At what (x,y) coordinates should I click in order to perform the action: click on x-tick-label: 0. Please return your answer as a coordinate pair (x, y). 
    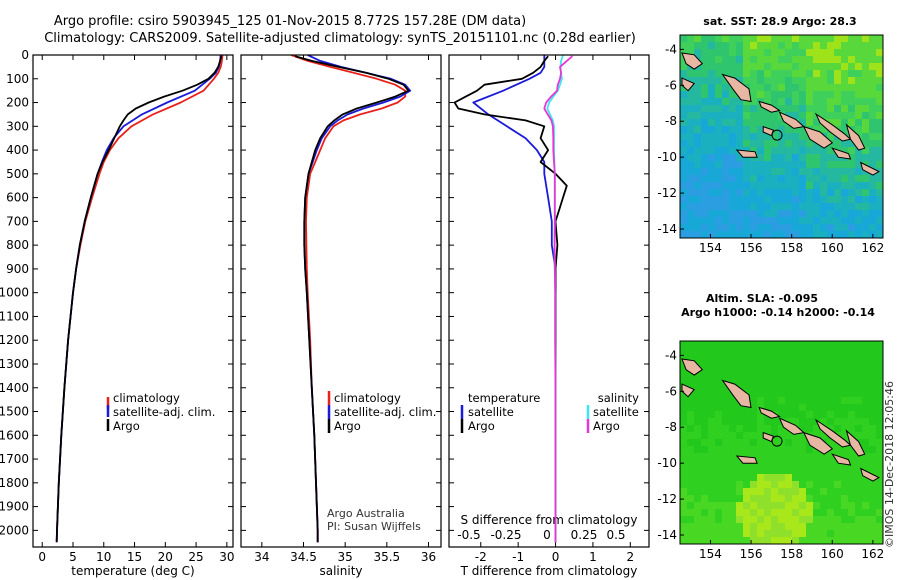
    Looking at the image, I should click on (42, 557).